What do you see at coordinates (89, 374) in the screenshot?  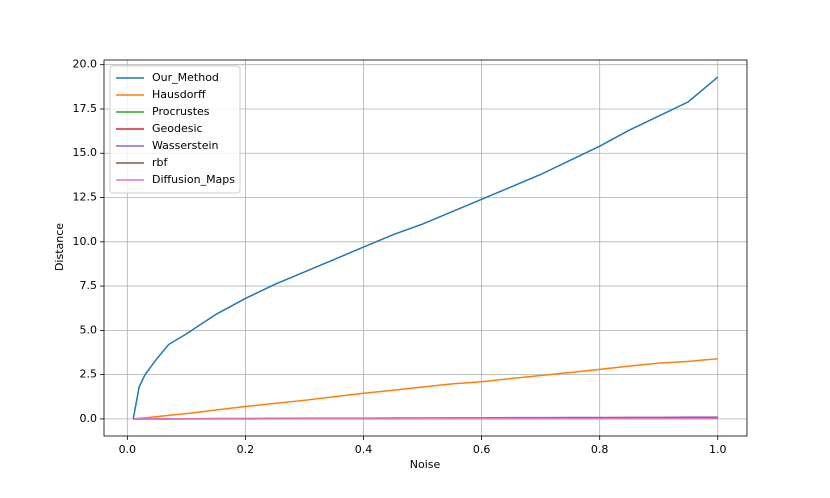 I see `y-tick-label: 2.5` at bounding box center [89, 374].